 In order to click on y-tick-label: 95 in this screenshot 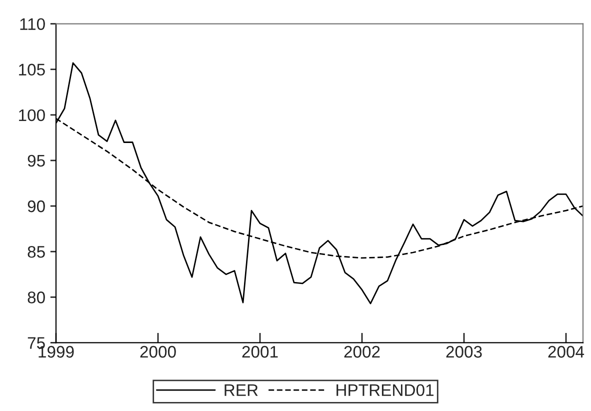, I will do `click(36, 160)`.